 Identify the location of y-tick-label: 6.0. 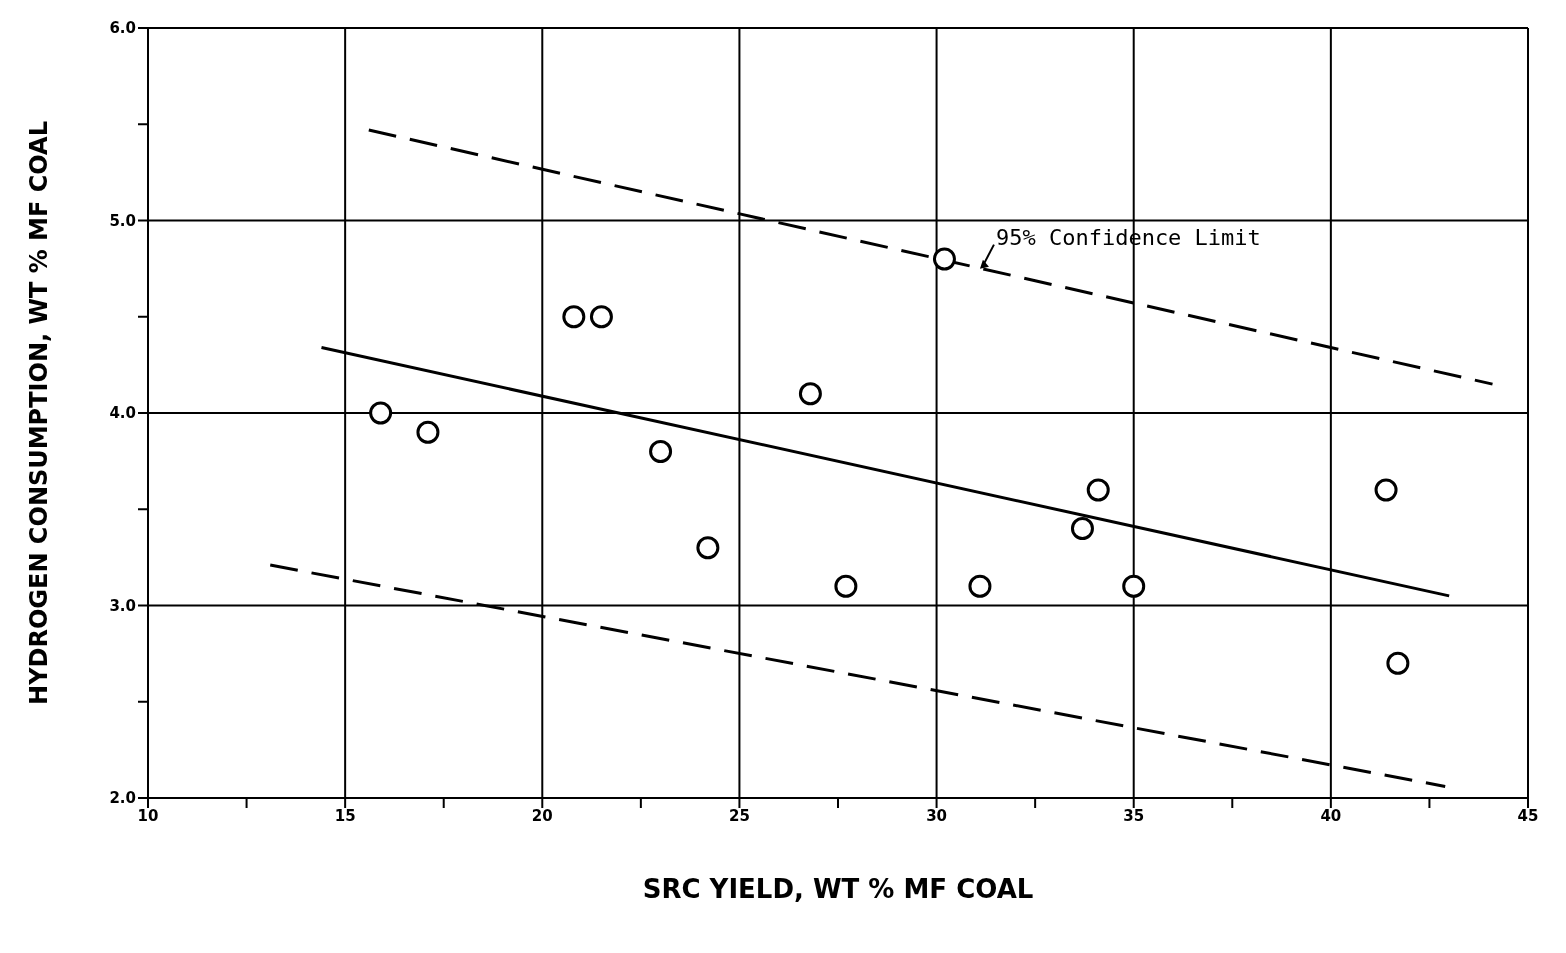
(122, 28).